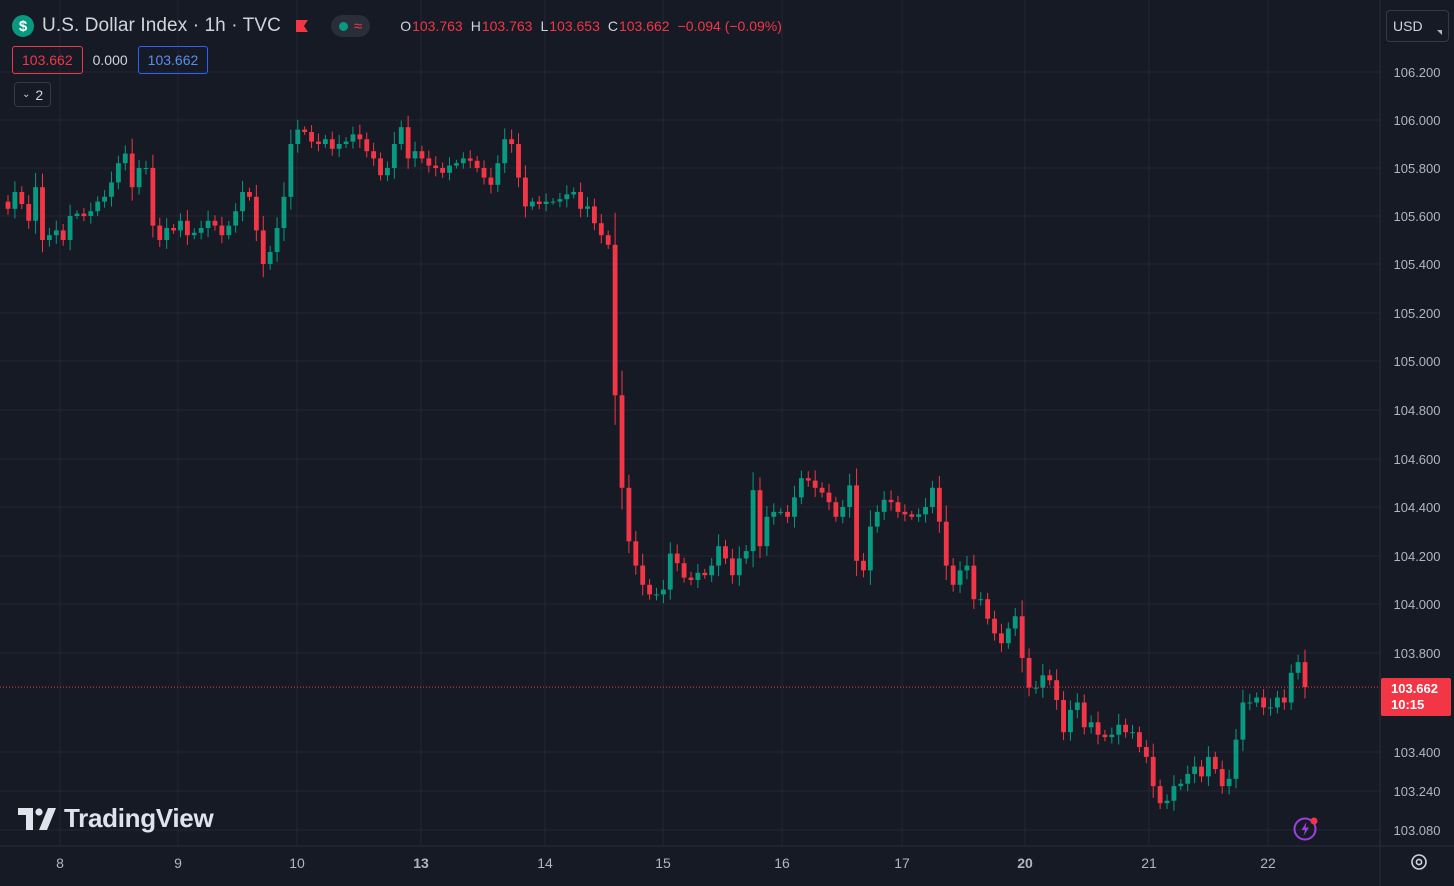 This screenshot has height=886, width=1454. Describe the element at coordinates (1149, 863) in the screenshot. I see `time-tick-label: 21` at that location.